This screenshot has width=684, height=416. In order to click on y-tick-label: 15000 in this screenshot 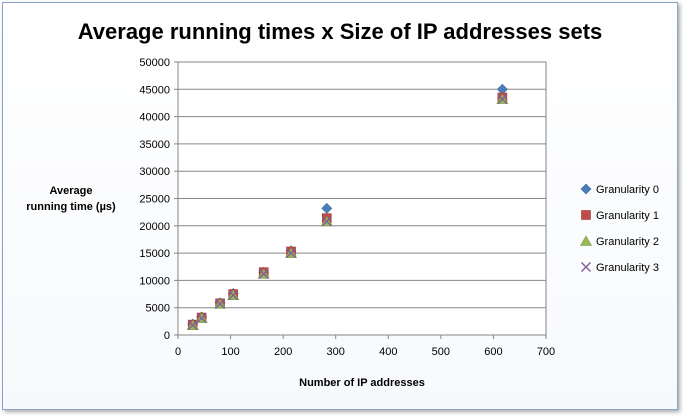, I will do `click(154, 254)`.